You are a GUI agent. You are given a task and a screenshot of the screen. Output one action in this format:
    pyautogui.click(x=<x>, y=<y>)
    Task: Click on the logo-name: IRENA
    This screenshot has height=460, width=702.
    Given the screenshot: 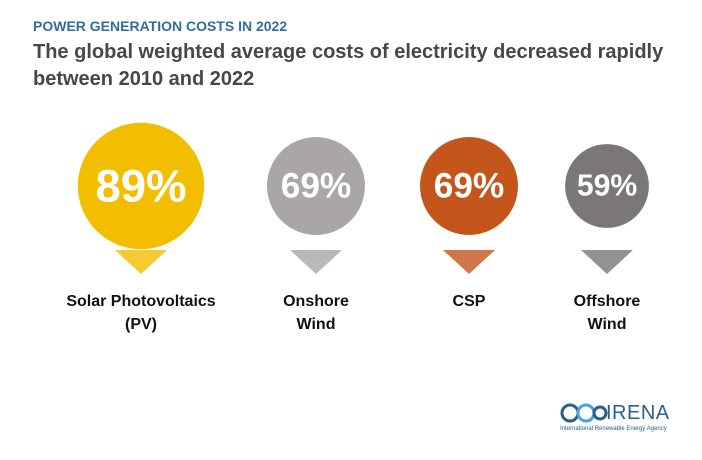 What is the action you would take?
    pyautogui.click(x=638, y=413)
    